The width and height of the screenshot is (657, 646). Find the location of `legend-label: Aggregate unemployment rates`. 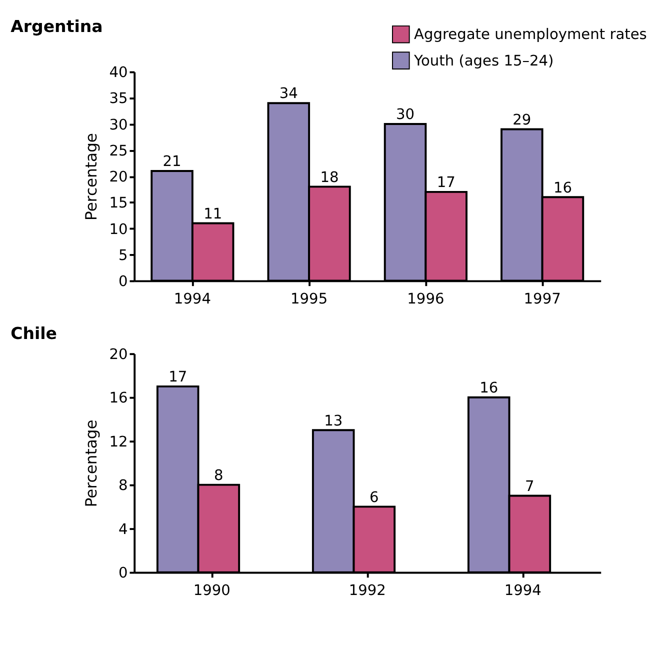

legend-label: Aggregate unemployment rates is located at coordinates (530, 35).